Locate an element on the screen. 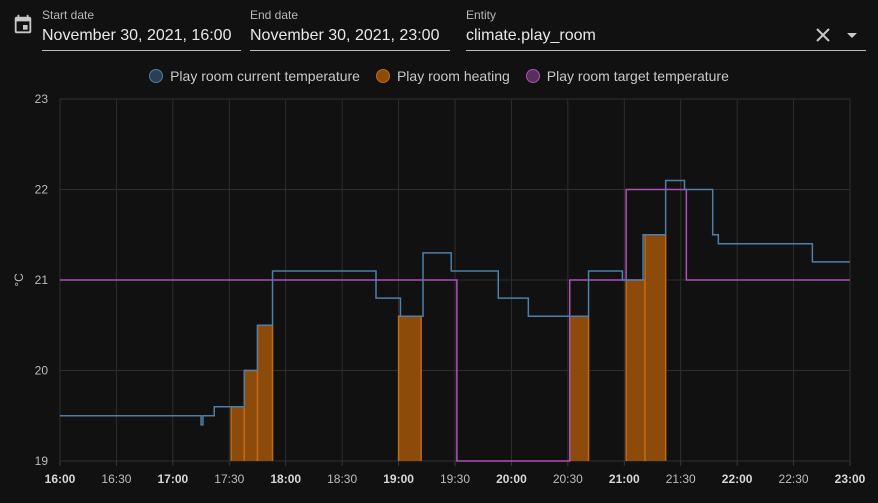 Image resolution: width=878 pixels, height=503 pixels. end-date-label: End date is located at coordinates (274, 15).